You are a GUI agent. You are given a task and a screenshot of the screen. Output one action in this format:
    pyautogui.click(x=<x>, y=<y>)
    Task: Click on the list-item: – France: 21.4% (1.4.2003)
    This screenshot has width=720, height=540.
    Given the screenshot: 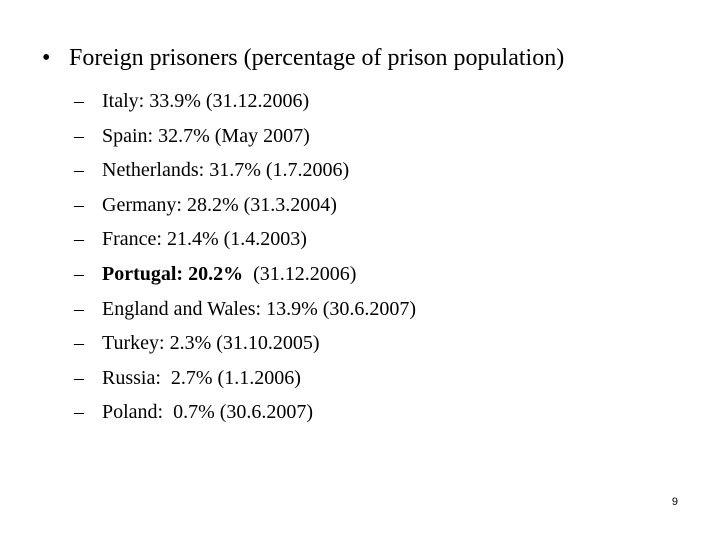 What is the action you would take?
    pyautogui.click(x=245, y=241)
    